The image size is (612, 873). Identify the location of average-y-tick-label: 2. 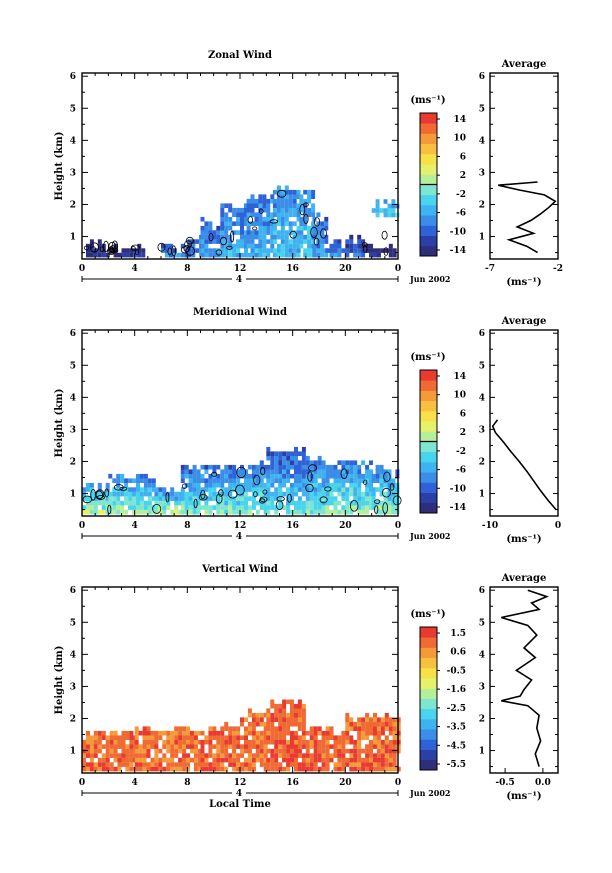
(482, 205).